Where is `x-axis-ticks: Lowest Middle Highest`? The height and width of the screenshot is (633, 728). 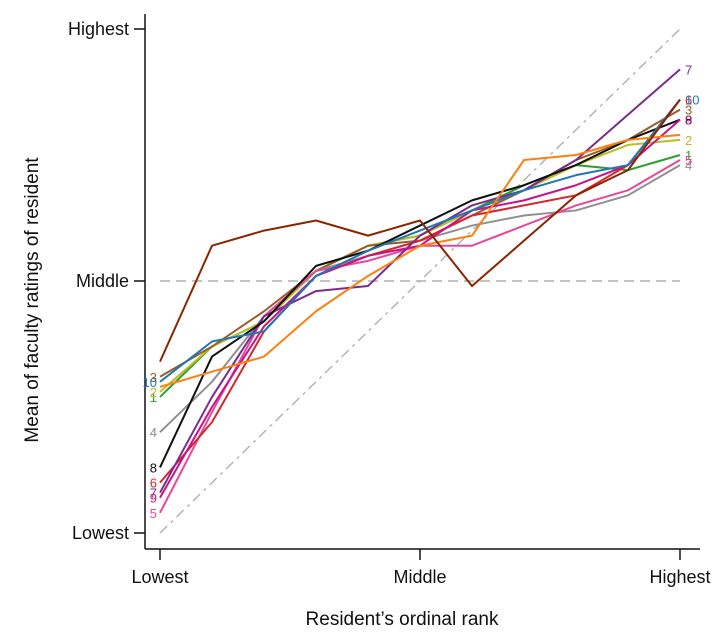
x-axis-ticks: Lowest Middle Highest is located at coordinates (421, 568).